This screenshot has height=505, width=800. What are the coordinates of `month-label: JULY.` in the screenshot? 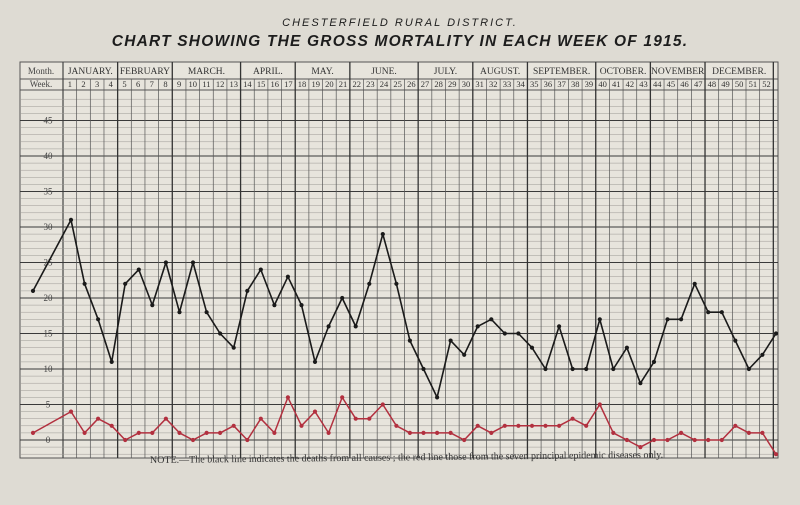 It's located at (445, 72).